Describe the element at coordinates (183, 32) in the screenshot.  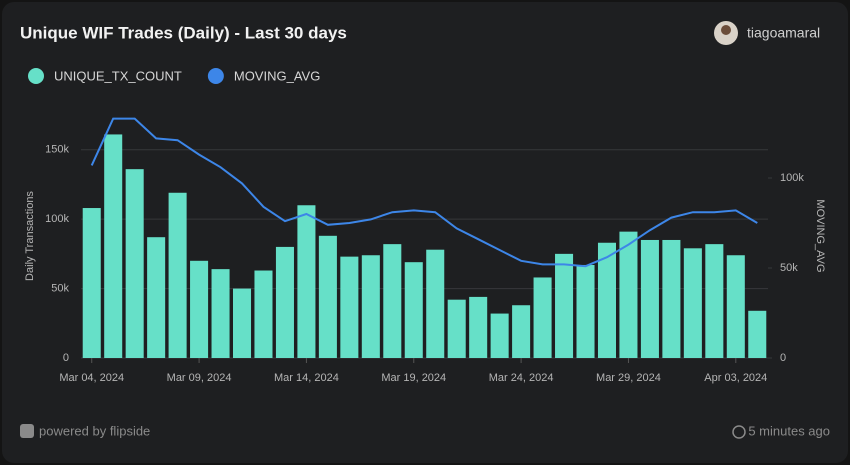
I see `title: Unique WIF Trades (Daily) - Last 30 days` at that location.